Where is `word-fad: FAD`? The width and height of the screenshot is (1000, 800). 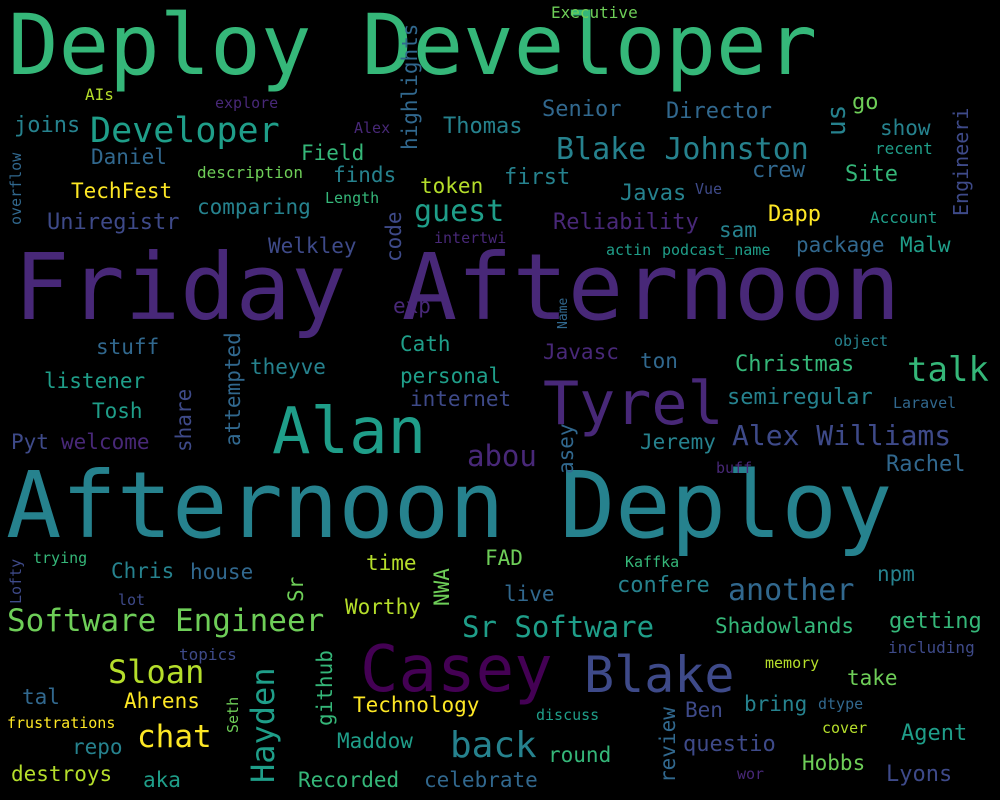
word-fad: FAD is located at coordinates (504, 558).